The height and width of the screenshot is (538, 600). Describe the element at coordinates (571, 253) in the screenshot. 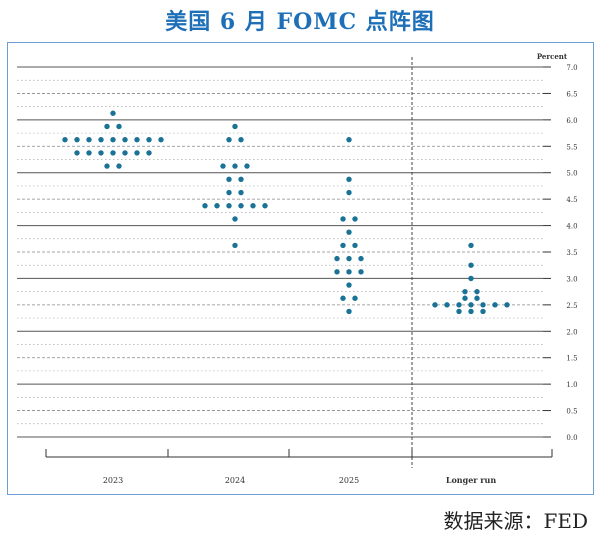

I see `y-tick-label: 3.5` at that location.